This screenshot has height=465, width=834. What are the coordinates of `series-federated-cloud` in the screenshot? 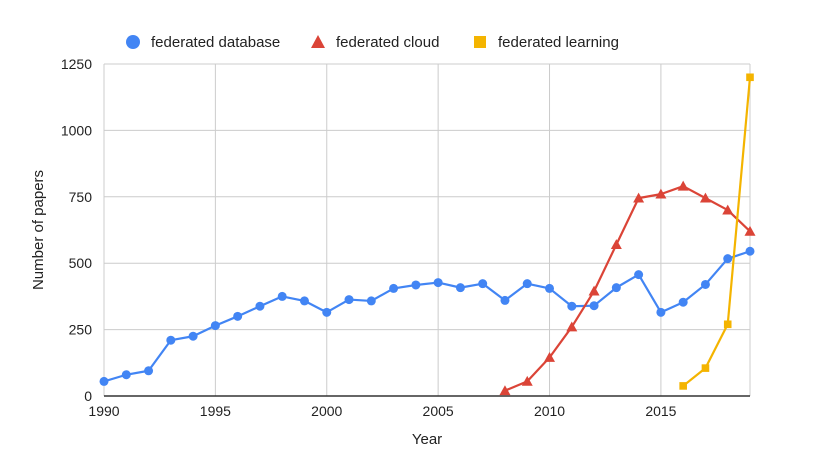 It's located at (627, 288).